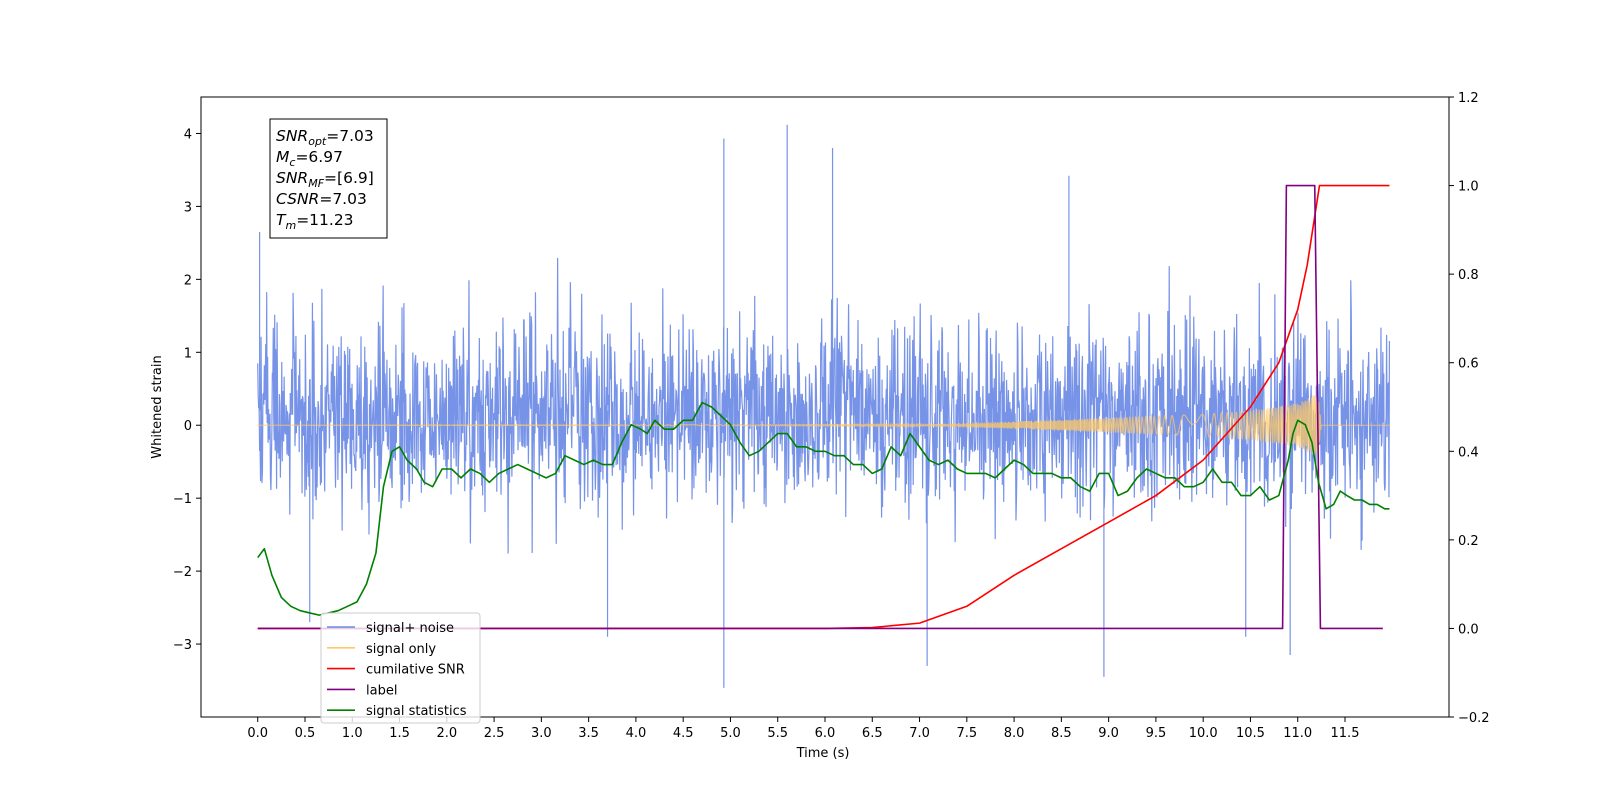 This screenshot has height=800, width=1600. Describe the element at coordinates (182, 499) in the screenshot. I see `y-left-tick-label: −1` at that location.